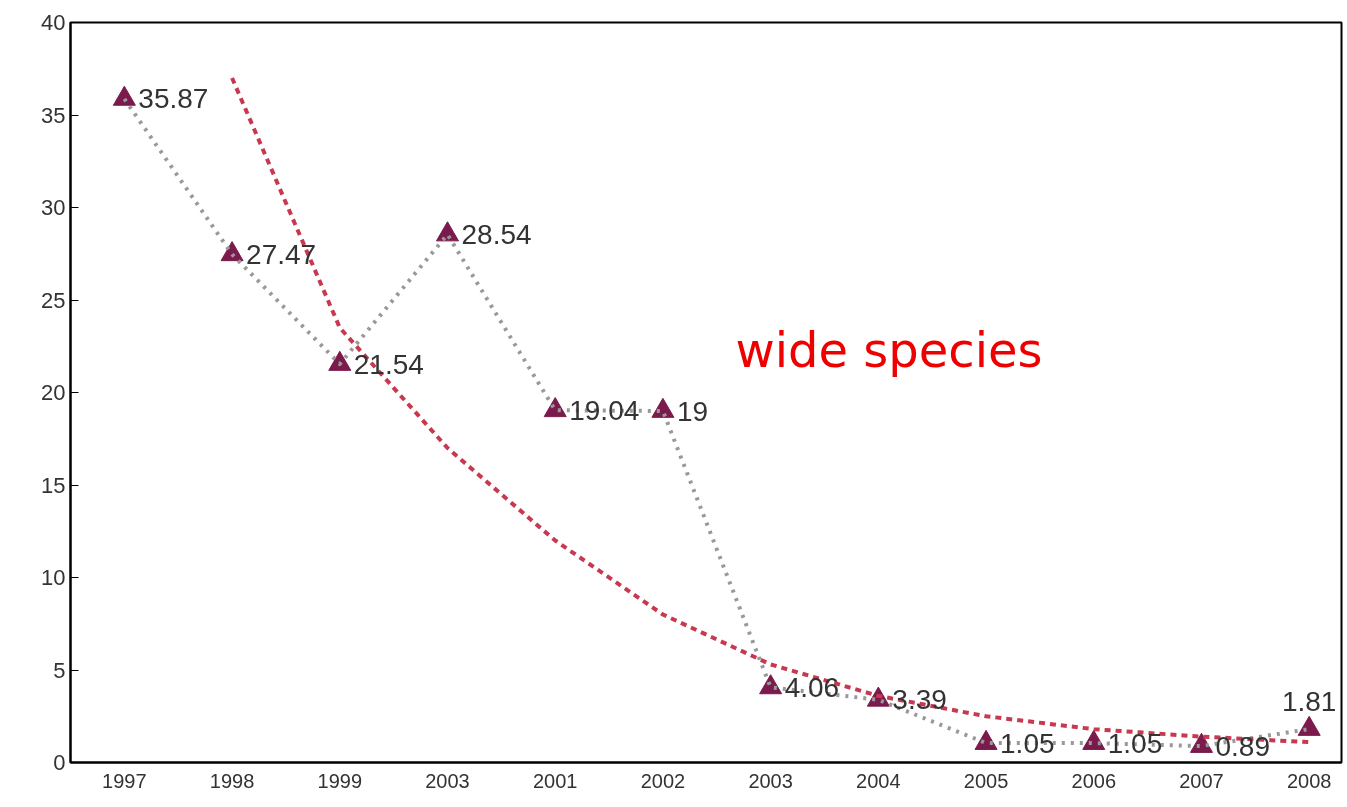 This screenshot has width=1347, height=807. Describe the element at coordinates (889, 349) in the screenshot. I see `annotation: wide species` at that location.